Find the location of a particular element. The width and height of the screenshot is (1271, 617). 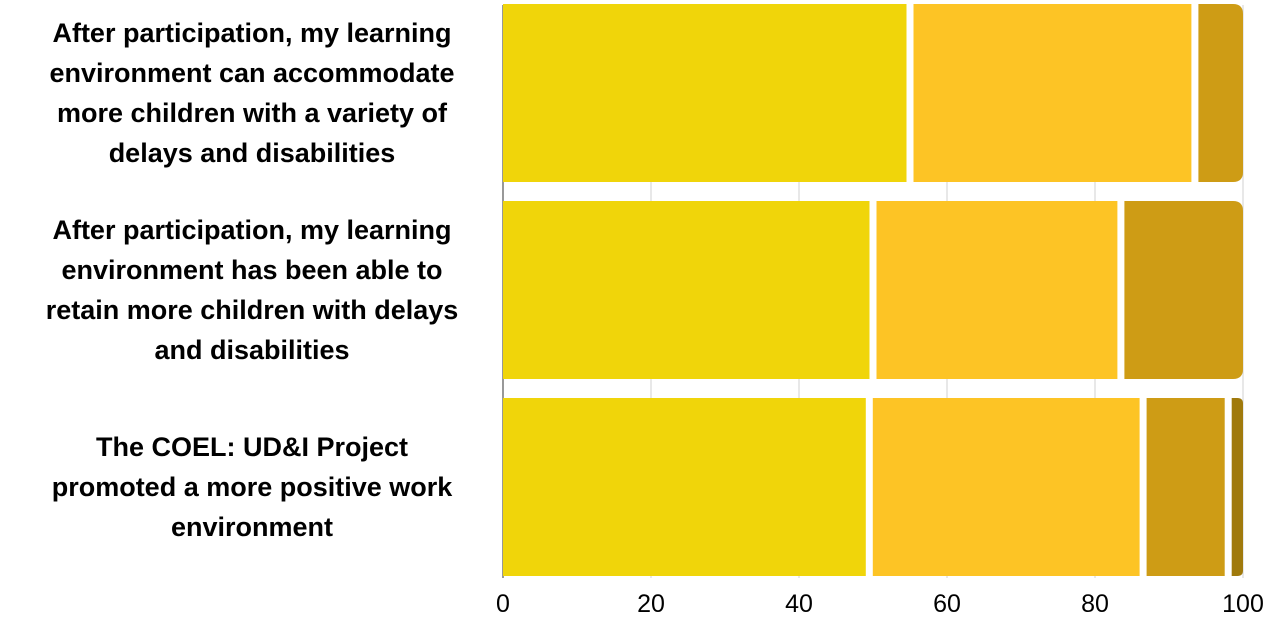

category-label-2-line-1: After participation, my learning is located at coordinates (251, 230).